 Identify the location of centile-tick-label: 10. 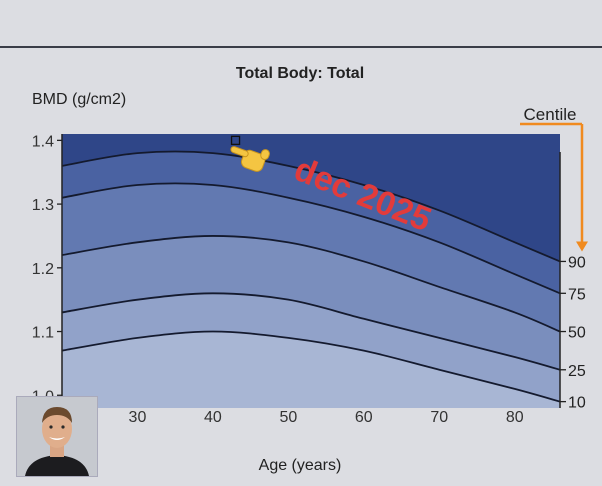
(577, 403).